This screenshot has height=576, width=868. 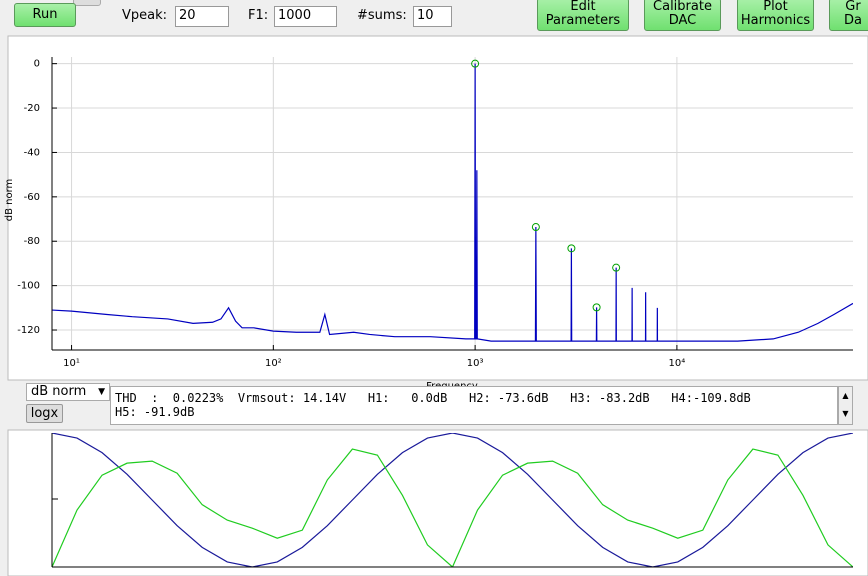 I want to click on x-tick-label: 10², so click(x=273, y=363).